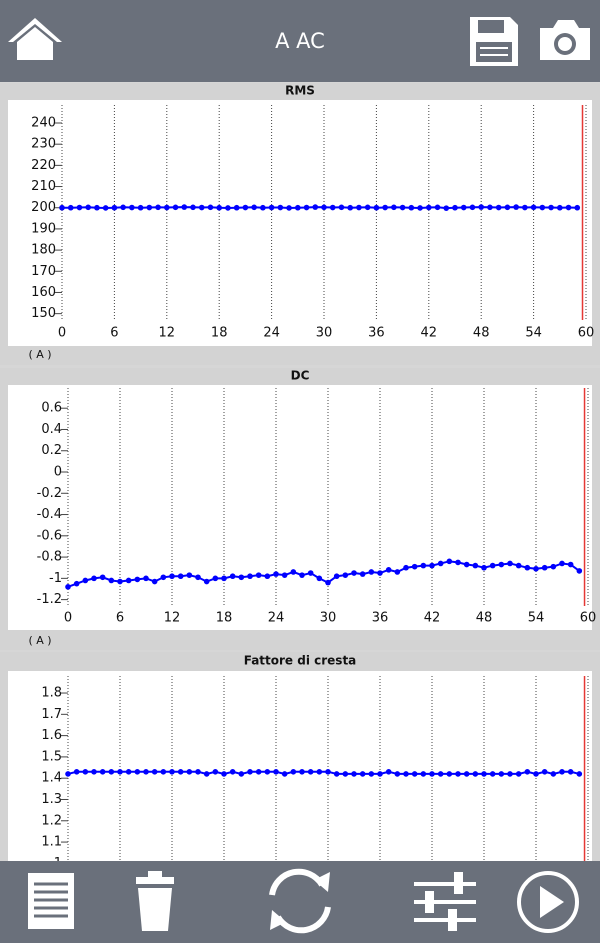 This screenshot has width=600, height=943. What do you see at coordinates (300, 376) in the screenshot?
I see `panel-title: DC` at bounding box center [300, 376].